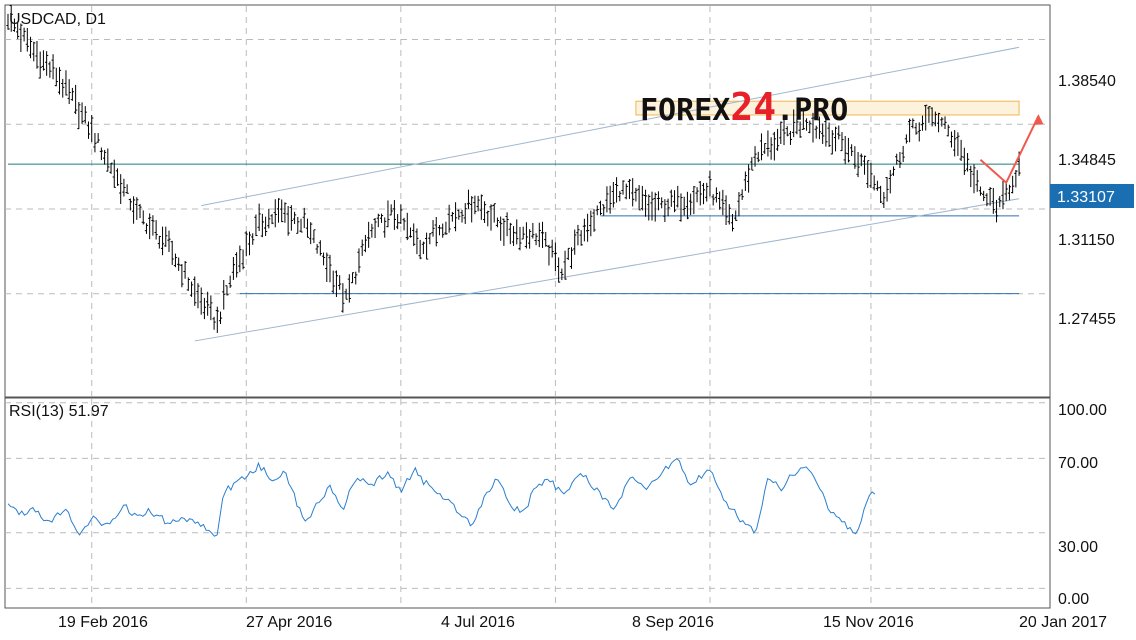 Image resolution: width=1136 pixels, height=640 pixels. I want to click on forecast-arrow-head, so click(1038, 120).